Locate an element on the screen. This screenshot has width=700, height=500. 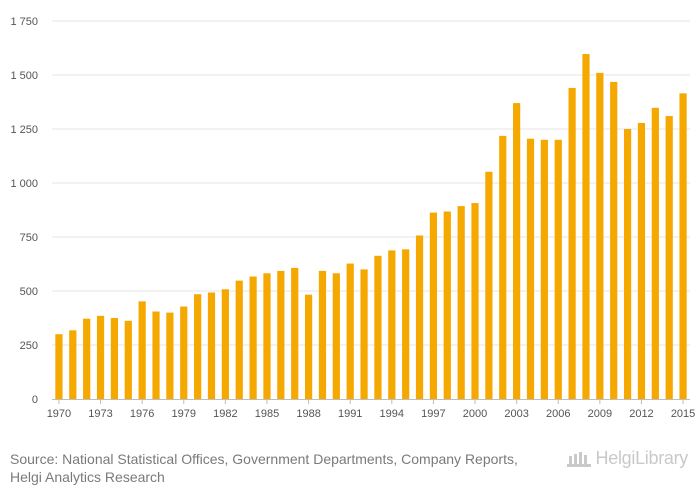
x-tick-label: 2015 is located at coordinates (683, 414).